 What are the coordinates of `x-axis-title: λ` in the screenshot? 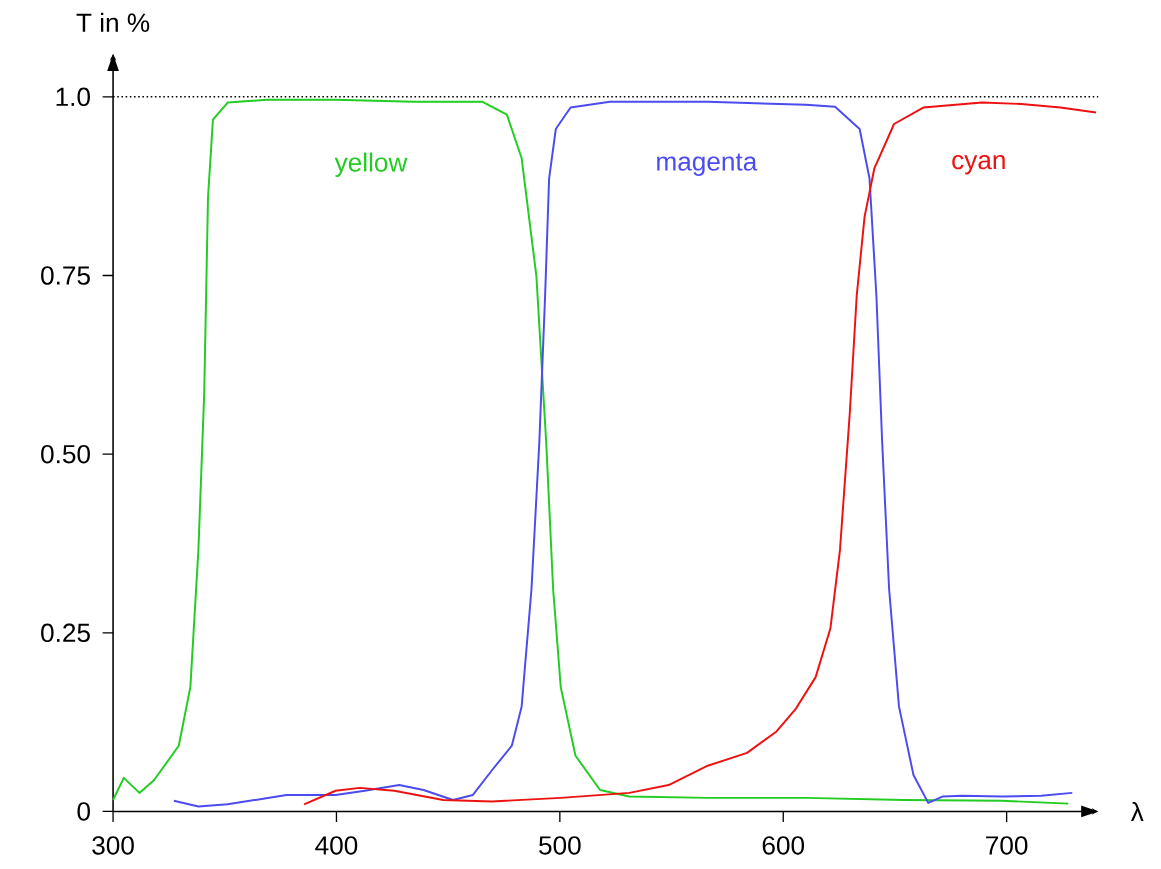 It's located at (1137, 811).